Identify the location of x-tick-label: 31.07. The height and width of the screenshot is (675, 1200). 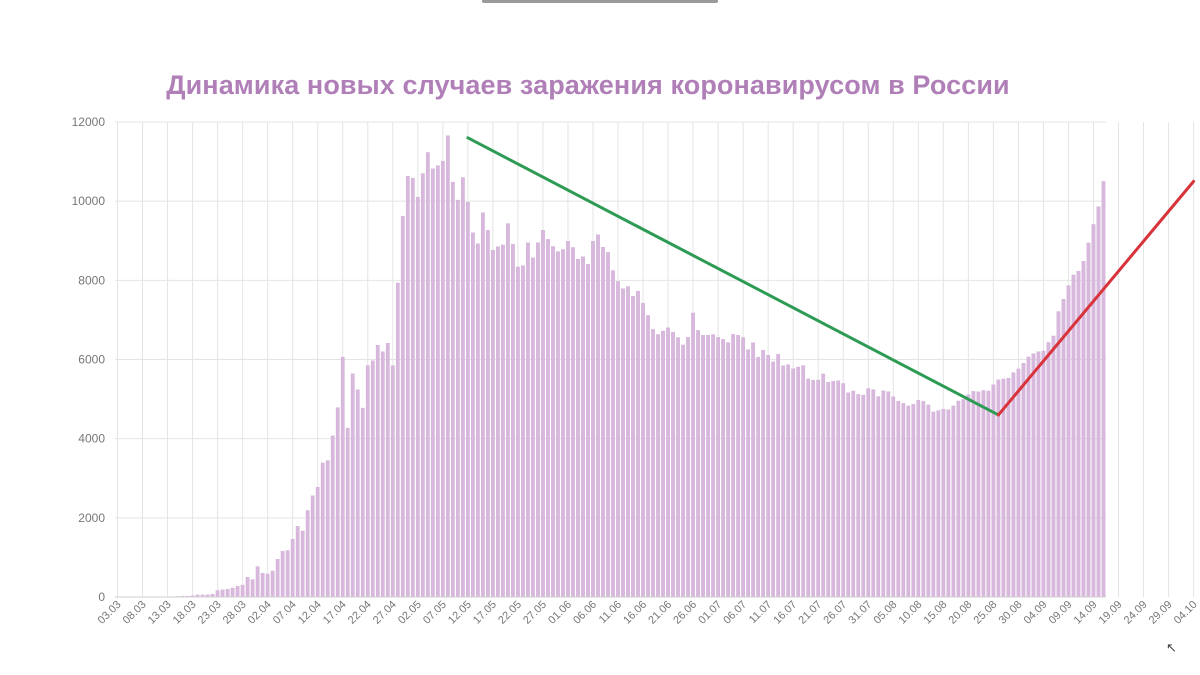
(860, 613).